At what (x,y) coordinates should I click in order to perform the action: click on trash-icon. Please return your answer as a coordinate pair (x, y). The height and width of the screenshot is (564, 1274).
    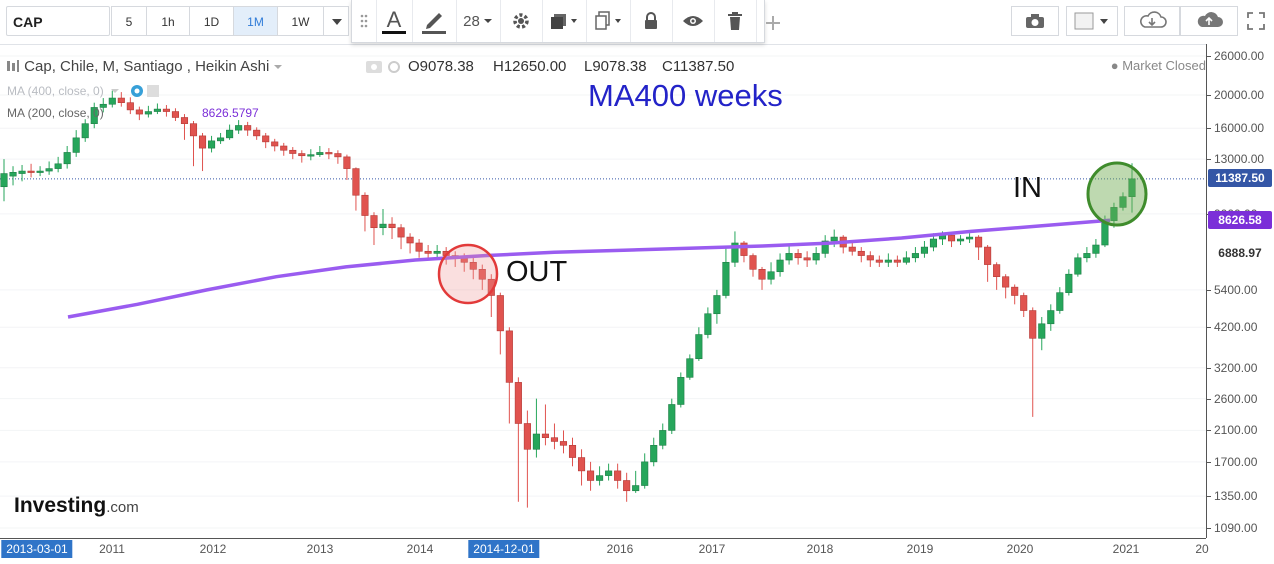
    Looking at the image, I should click on (735, 21).